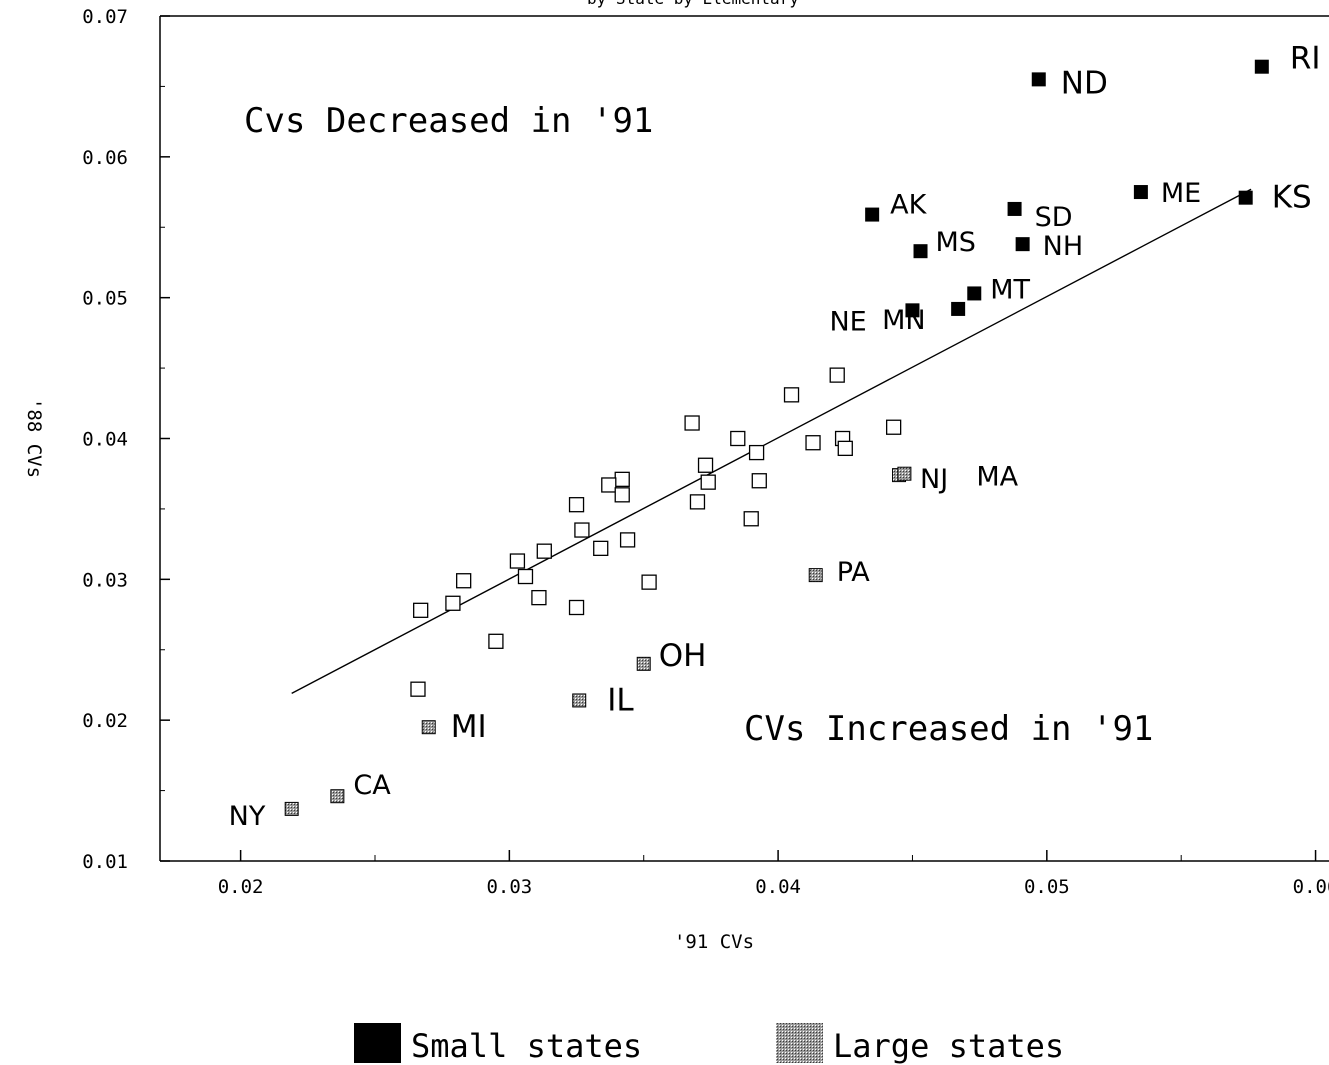  What do you see at coordinates (247, 816) in the screenshot?
I see `point-label-ny: NY` at bounding box center [247, 816].